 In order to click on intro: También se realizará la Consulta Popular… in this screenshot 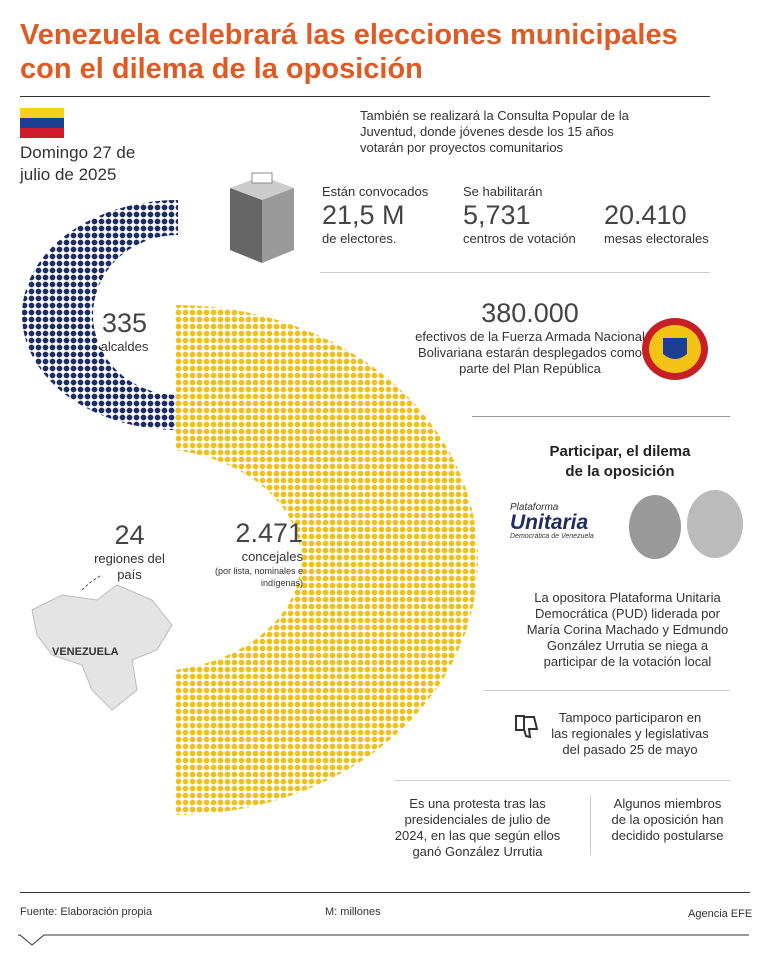, I will do `click(494, 131)`.